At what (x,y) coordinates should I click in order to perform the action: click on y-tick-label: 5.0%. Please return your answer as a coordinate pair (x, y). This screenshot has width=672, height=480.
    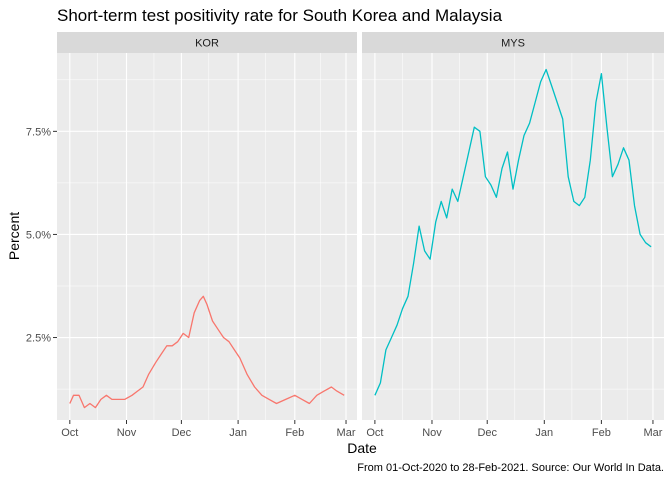
    Looking at the image, I should click on (38, 235).